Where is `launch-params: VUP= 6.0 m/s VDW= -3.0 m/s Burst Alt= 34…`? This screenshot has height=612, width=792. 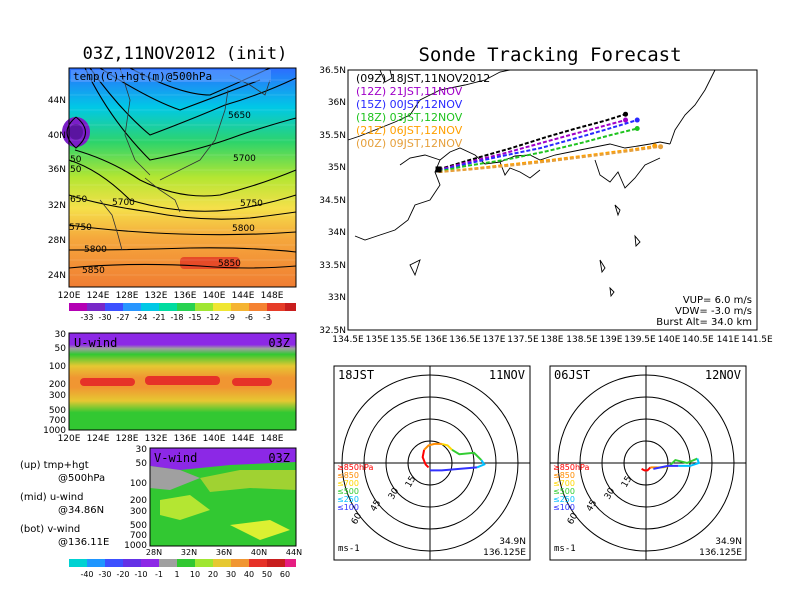
launch-params: VUP= 6.0 m/s VDW= -3.0 m/s Burst Alt= 34… is located at coordinates (704, 311).